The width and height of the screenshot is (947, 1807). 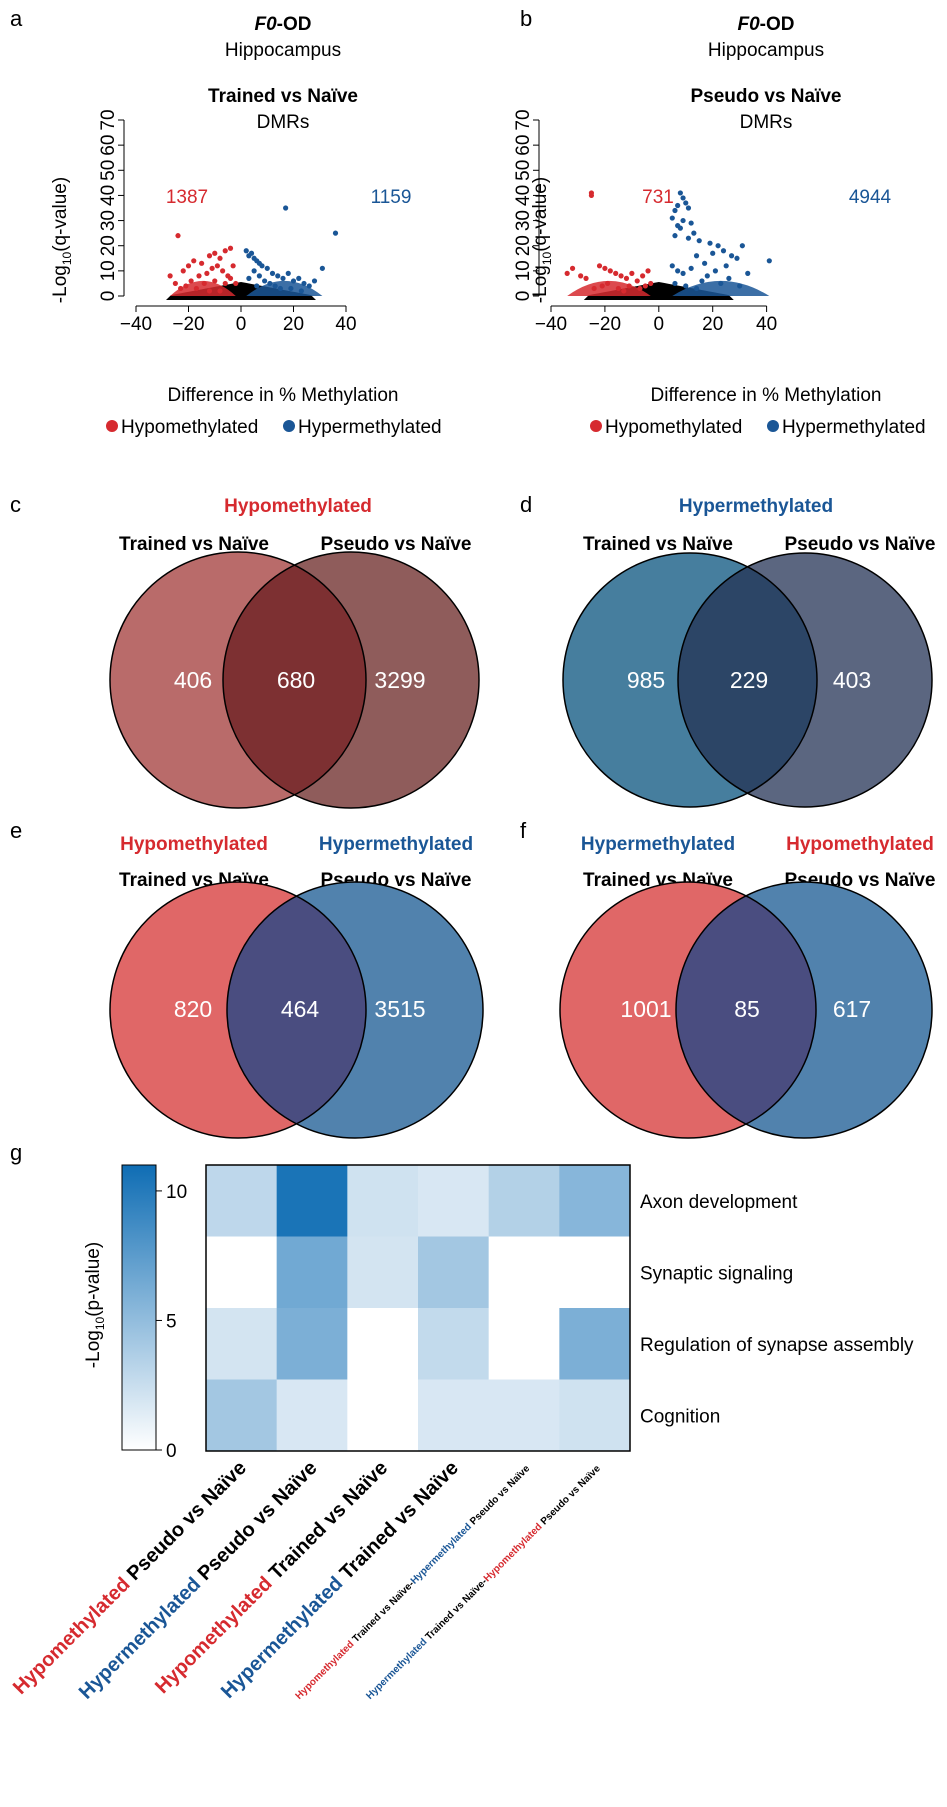 What do you see at coordinates (15, 504) in the screenshot?
I see `panel-letter-c: c` at bounding box center [15, 504].